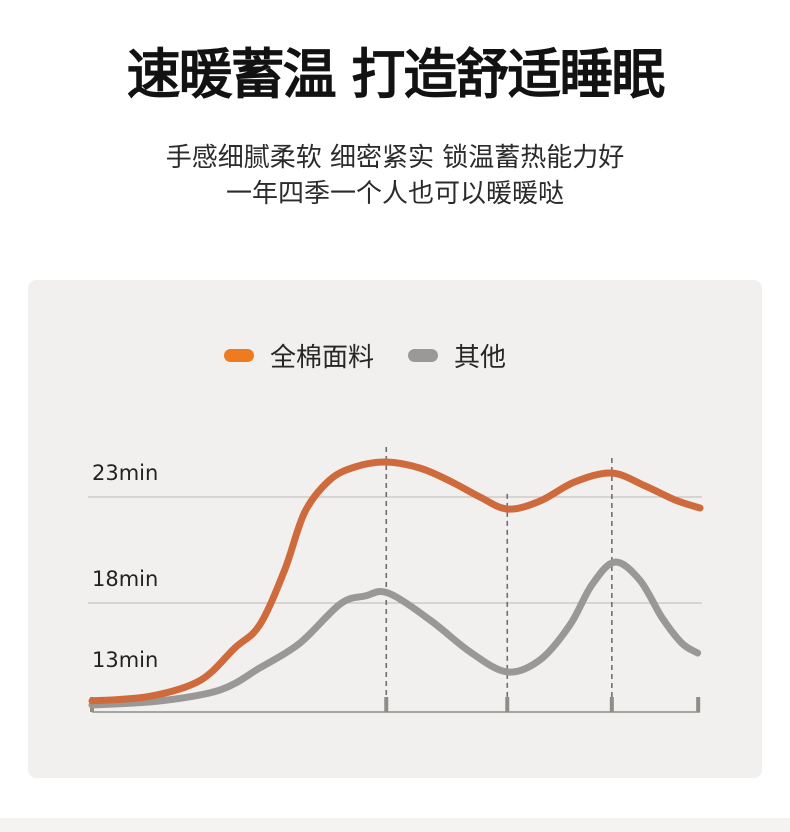 The width and height of the screenshot is (790, 832). What do you see at coordinates (322, 357) in the screenshot?
I see `legend-label-cotton: 全棉面料` at bounding box center [322, 357].